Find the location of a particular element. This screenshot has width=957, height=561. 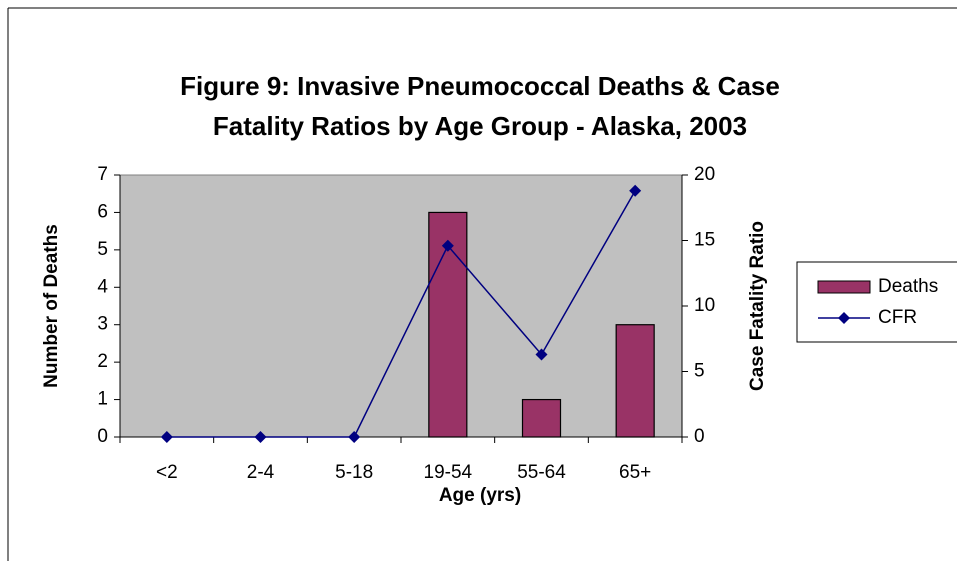

y-tick-label: 3 is located at coordinates (102, 324).